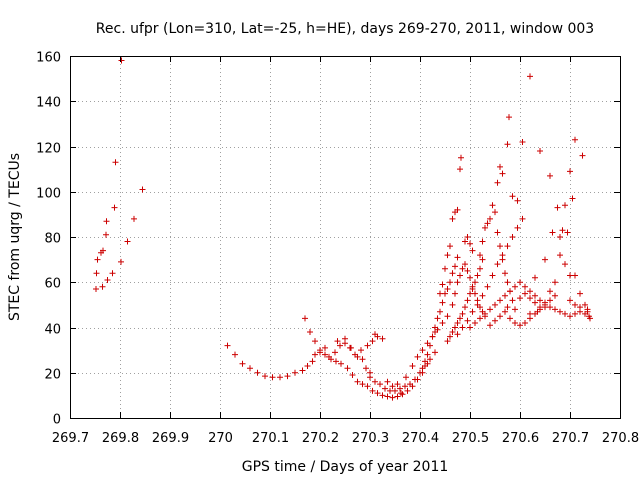 The width and height of the screenshot is (640, 480). Describe the element at coordinates (15, 237) in the screenshot. I see `y-axis-title: STEC from uqrg / TECUs` at that location.